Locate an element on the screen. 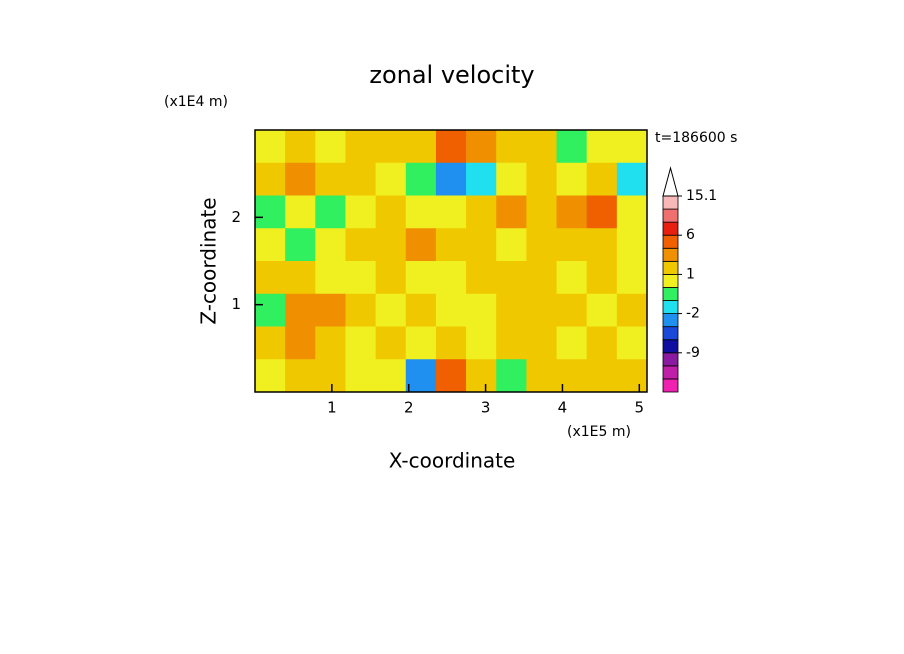  x-tick-label: 2 is located at coordinates (409, 408).